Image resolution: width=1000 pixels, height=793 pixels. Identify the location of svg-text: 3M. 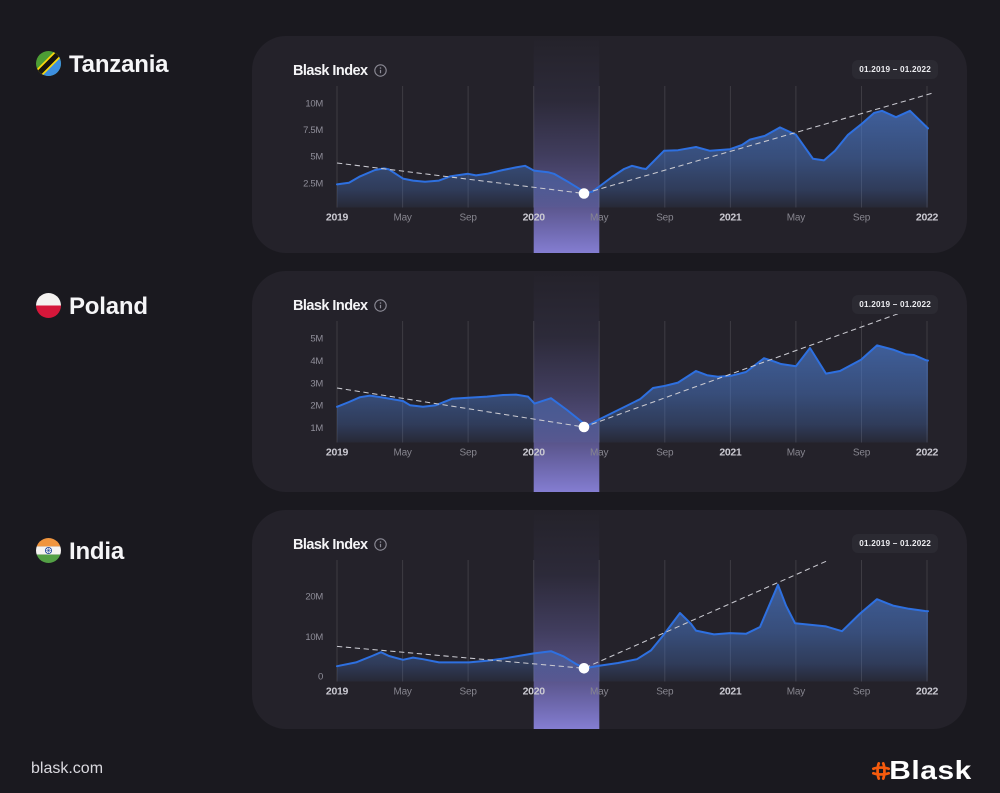
(316, 383).